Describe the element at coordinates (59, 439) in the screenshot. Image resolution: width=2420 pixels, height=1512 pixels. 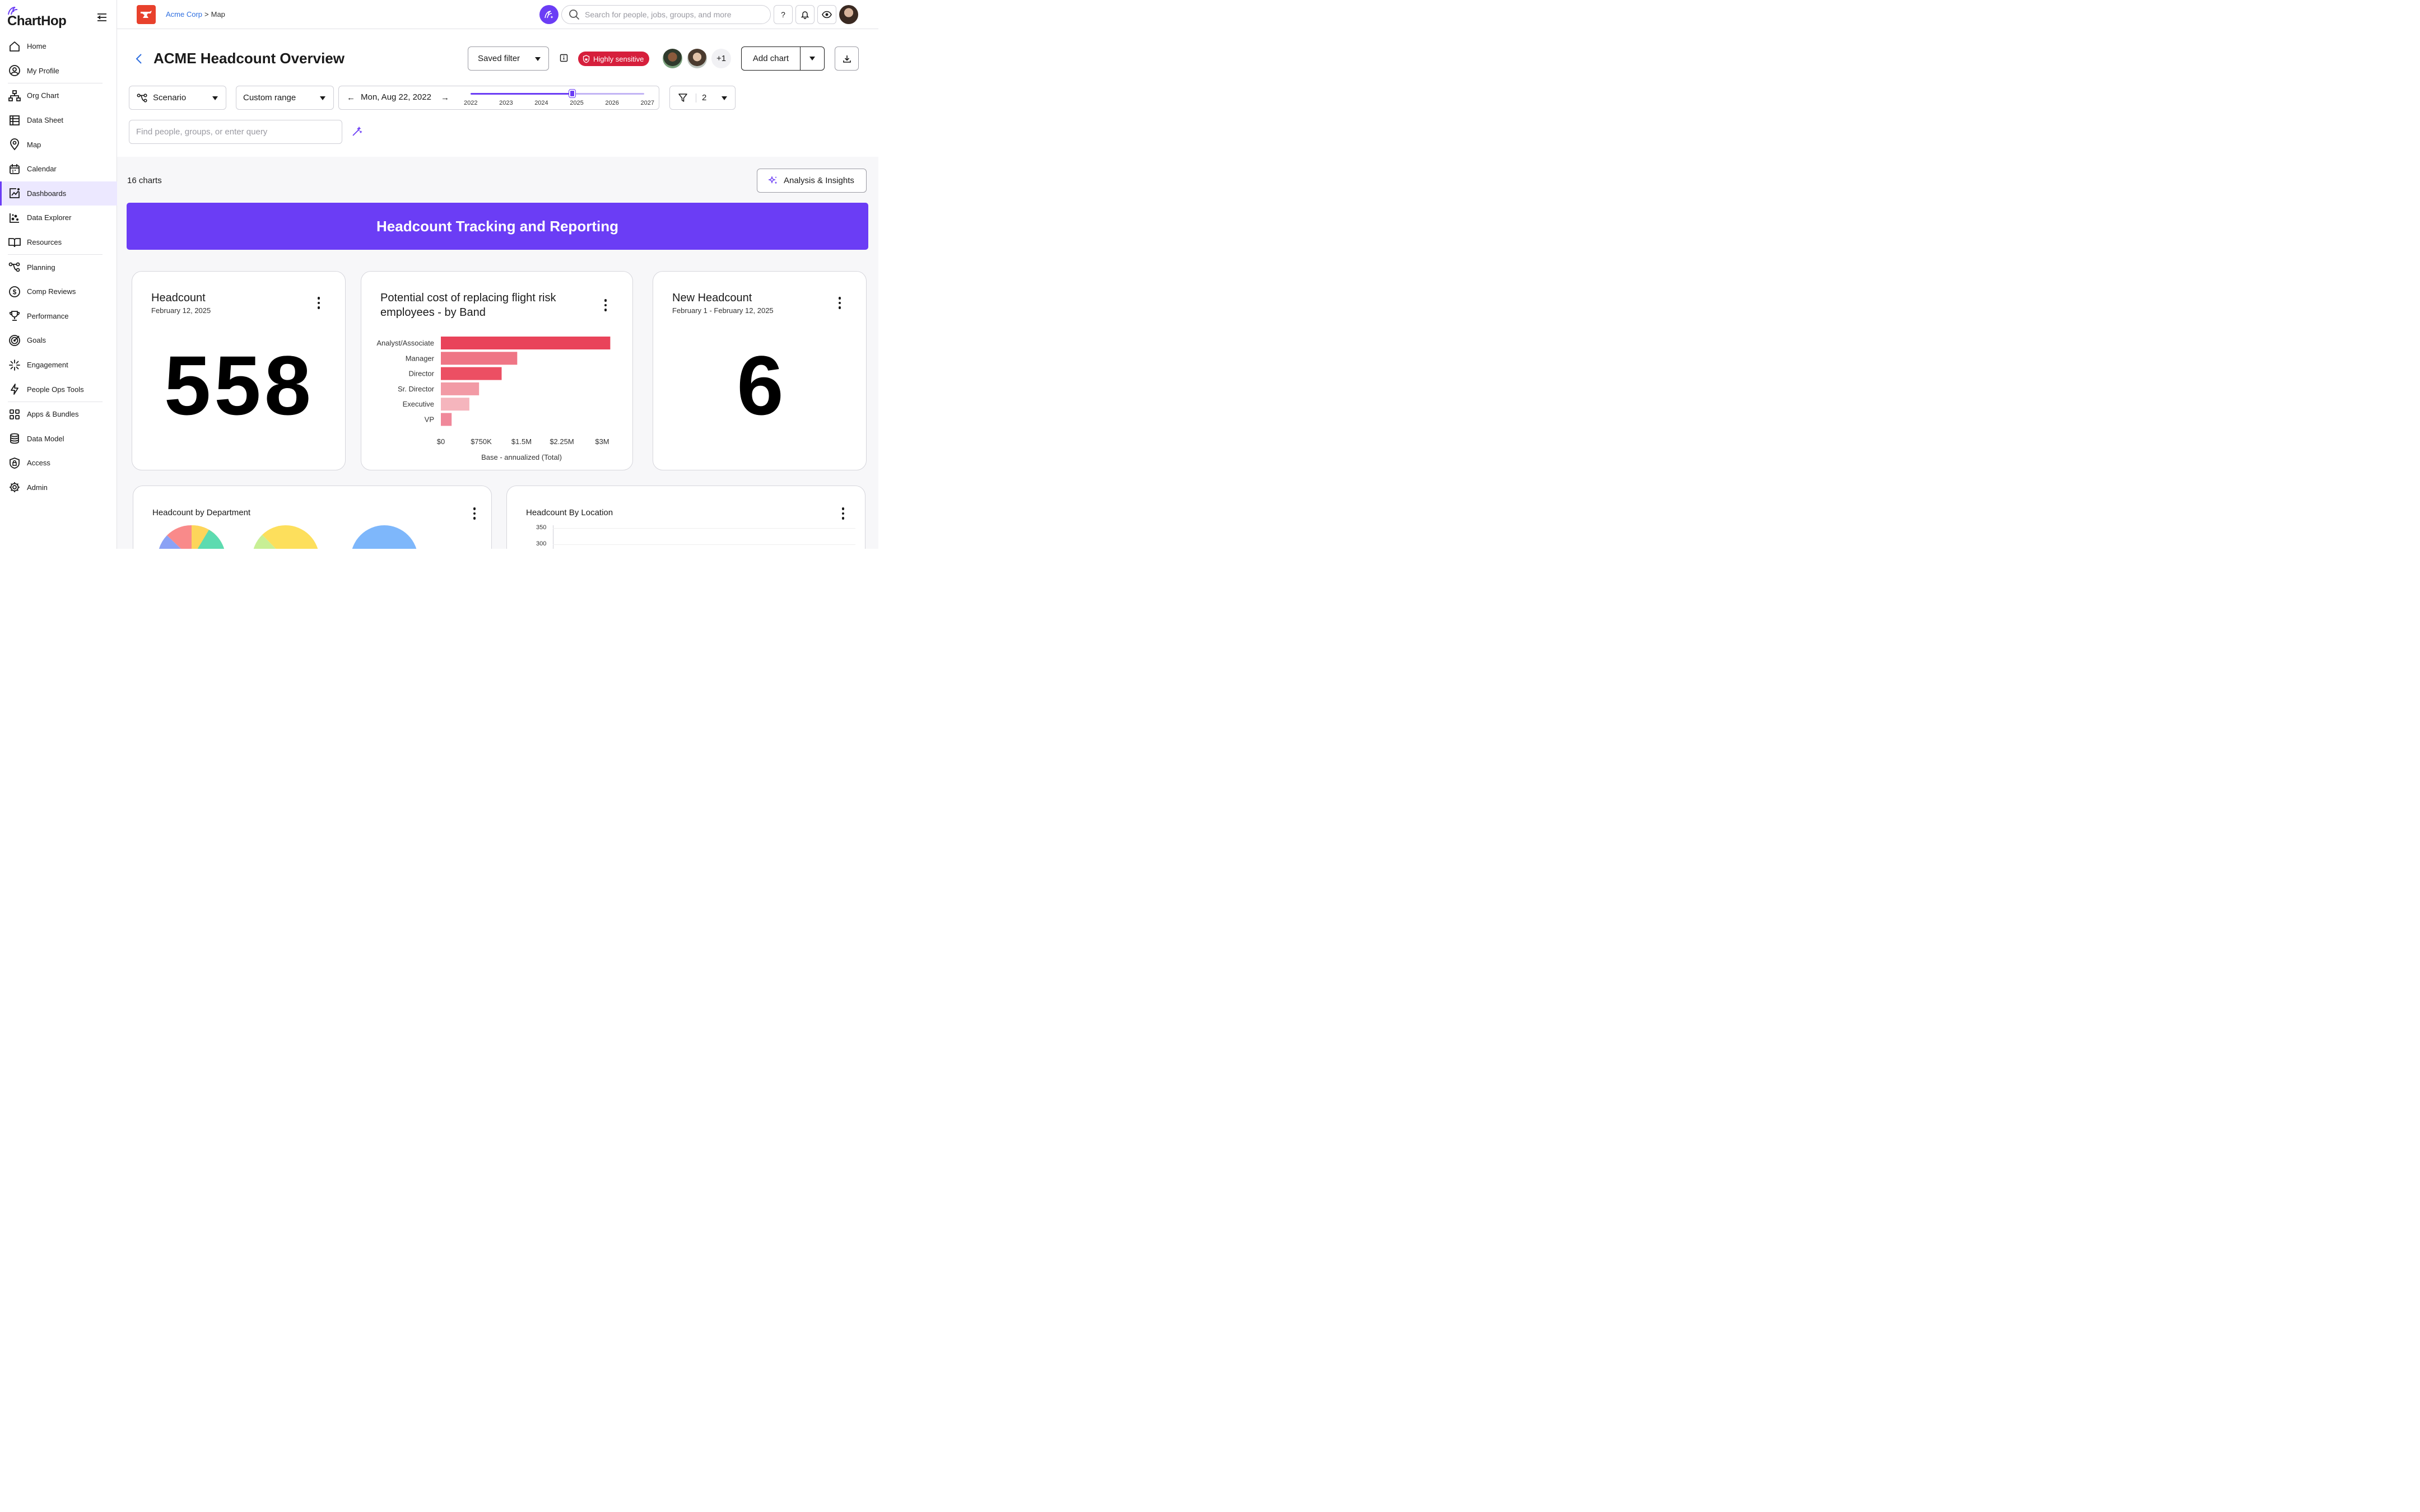
I see `sidebar-item-data-model: Data Model` at that location.